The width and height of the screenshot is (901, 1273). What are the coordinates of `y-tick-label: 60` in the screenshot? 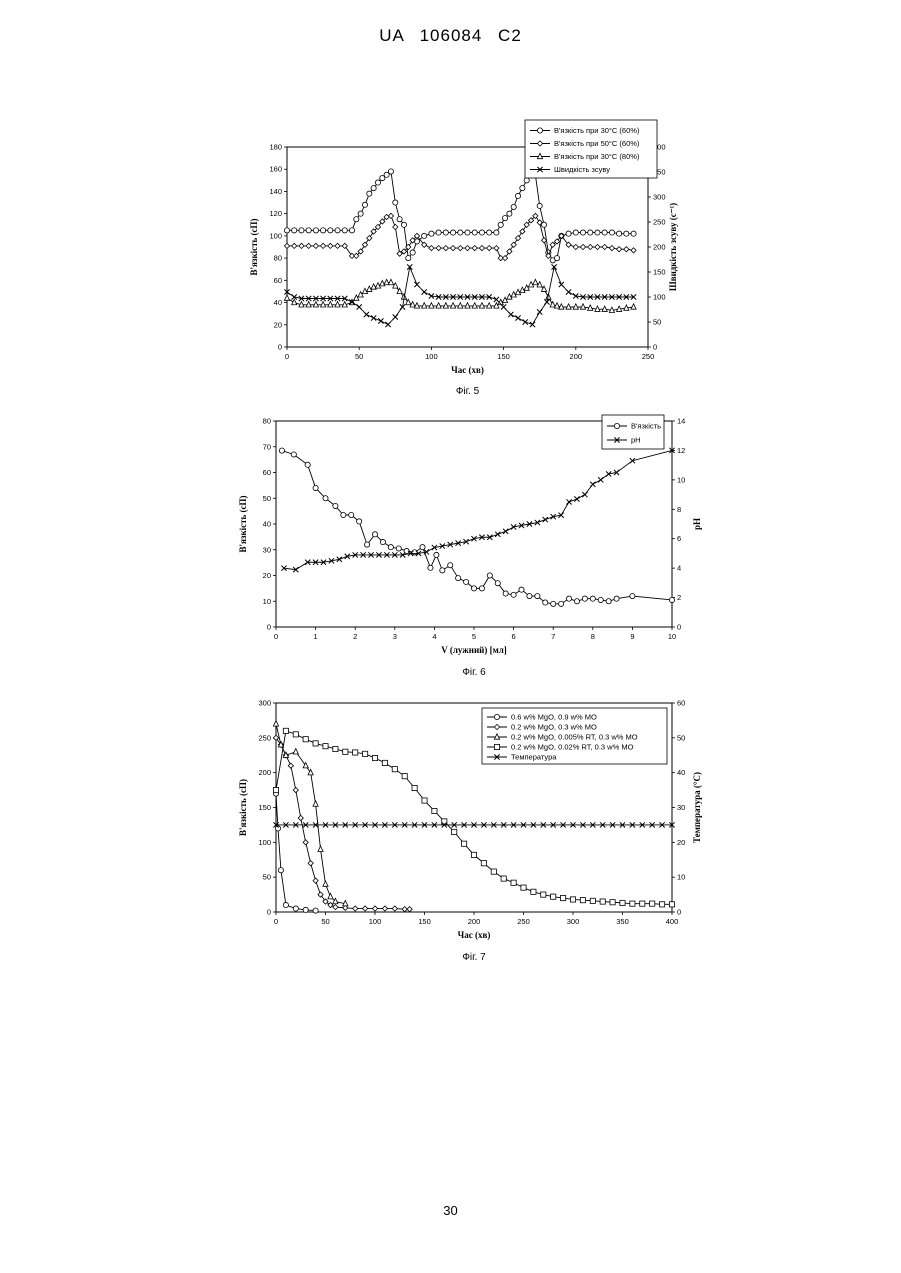 It's located at (267, 472).